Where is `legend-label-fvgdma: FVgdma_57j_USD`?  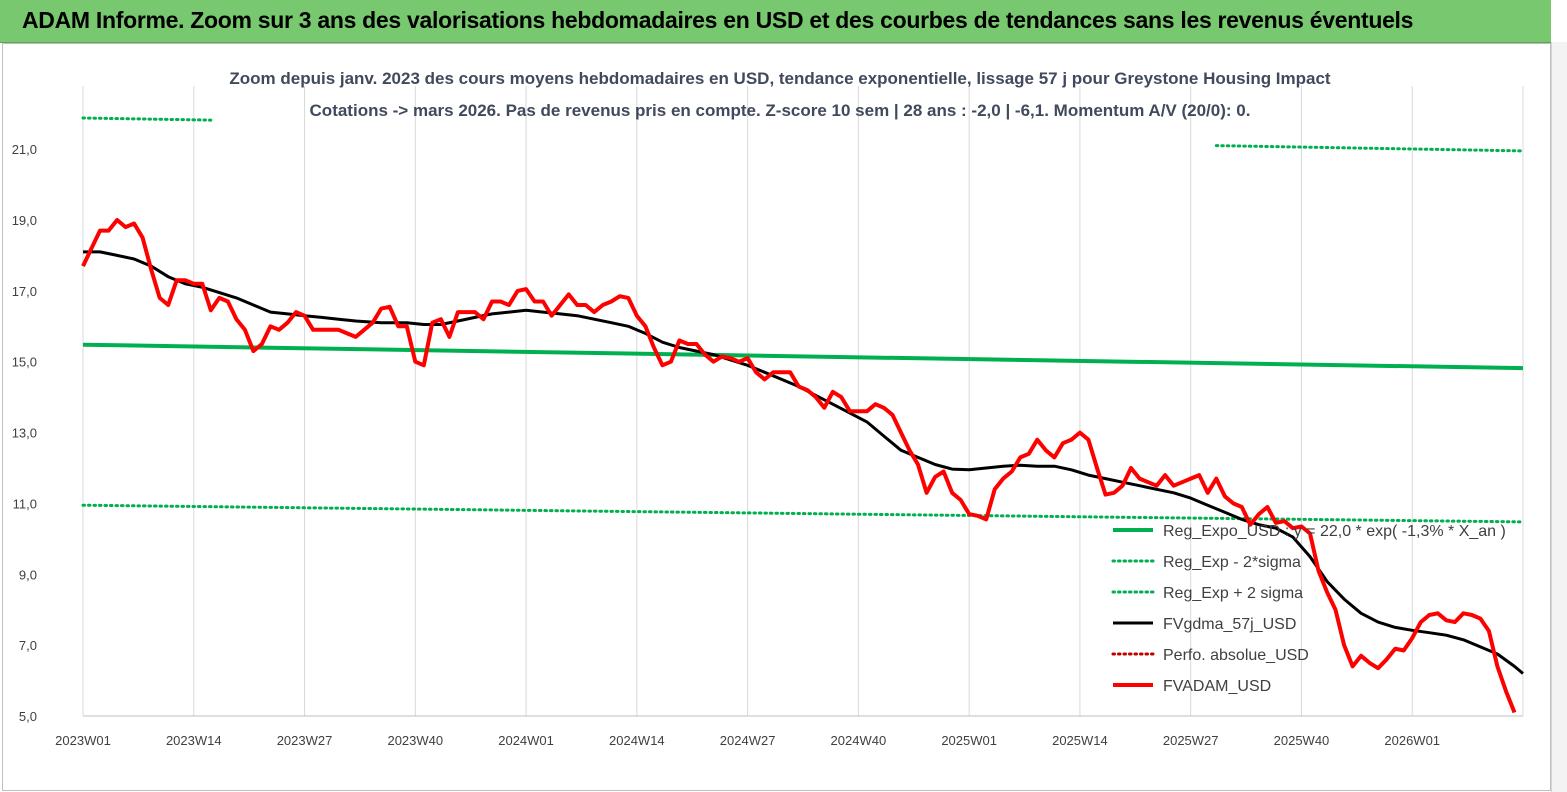
legend-label-fvgdma: FVgdma_57j_USD is located at coordinates (1229, 624).